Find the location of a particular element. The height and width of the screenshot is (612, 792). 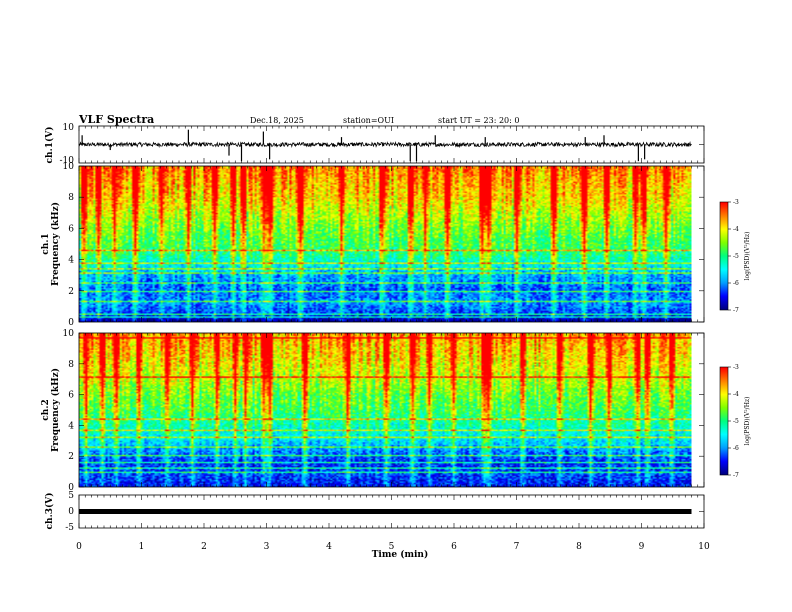

ch1-spectrogram-ytick-labels: 0 2 4 6 8 10 is located at coordinates (69, 245).